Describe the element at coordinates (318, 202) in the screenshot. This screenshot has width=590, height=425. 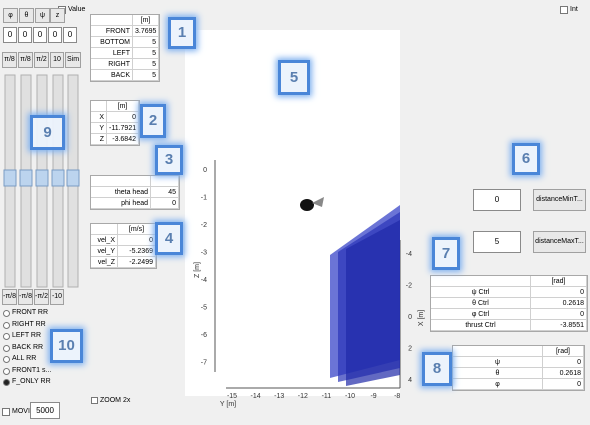
I see `vehicle-fin` at that location.